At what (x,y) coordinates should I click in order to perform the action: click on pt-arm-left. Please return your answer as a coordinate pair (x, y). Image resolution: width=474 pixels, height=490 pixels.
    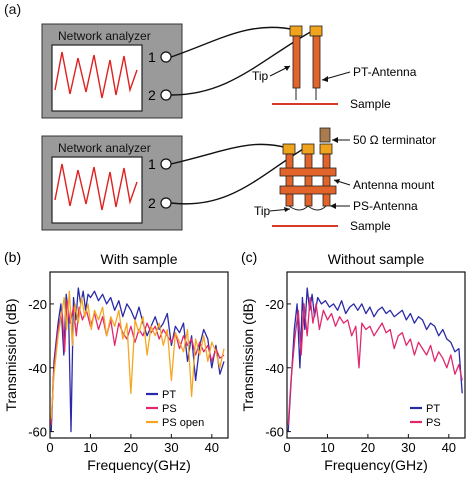
    Looking at the image, I should click on (296, 62).